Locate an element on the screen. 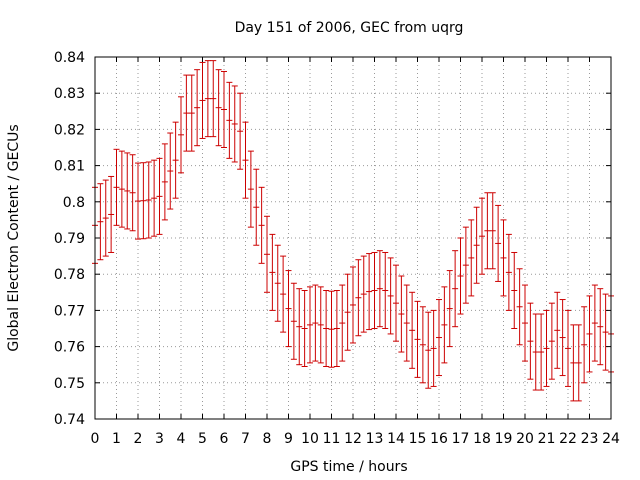 This screenshot has height=480, width=640. y-tick-label: 0.74 is located at coordinates (69, 420).